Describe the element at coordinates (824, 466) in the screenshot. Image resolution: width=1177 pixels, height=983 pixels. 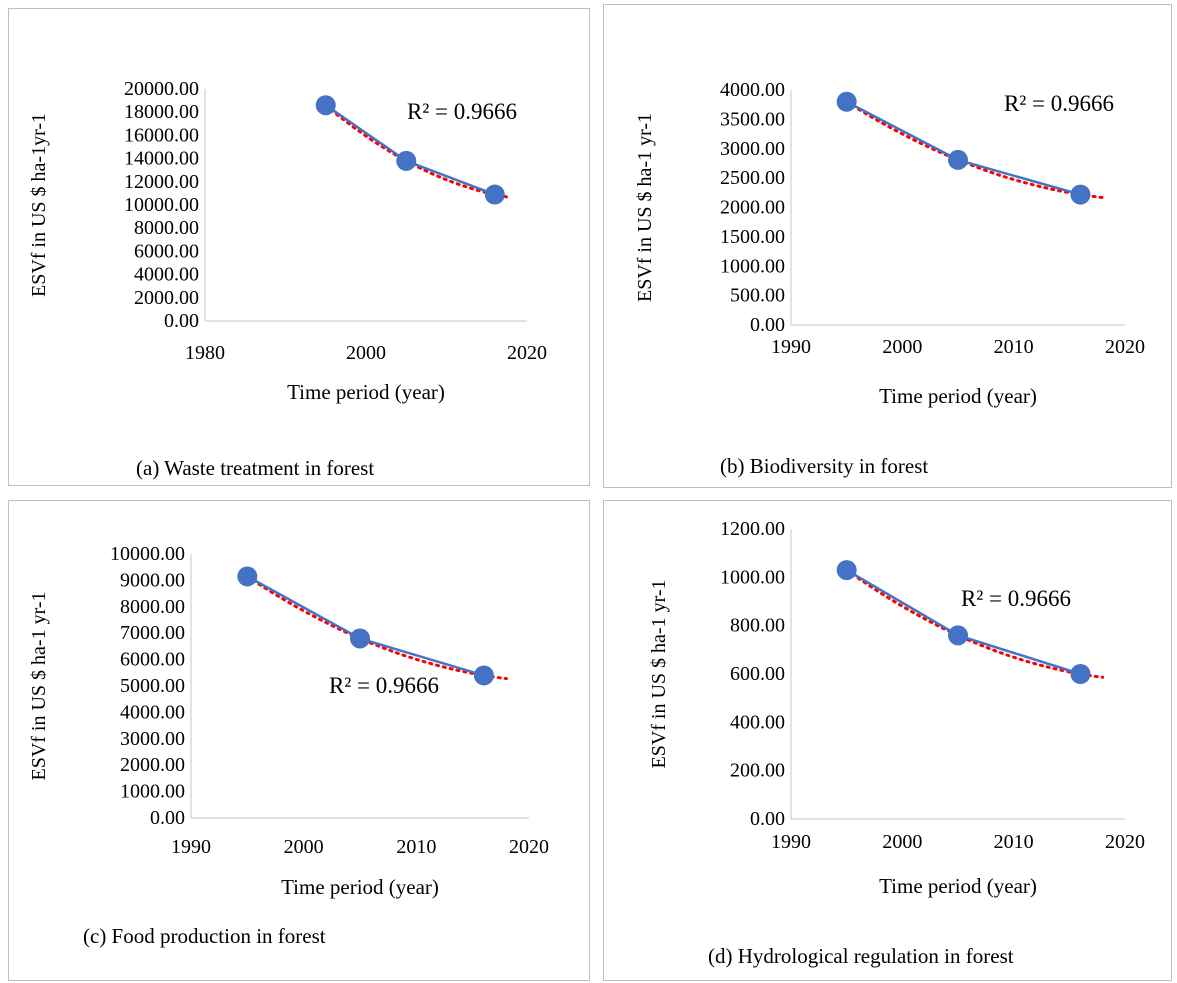
I see `chart-caption: (b) Biodiversity in forest` at that location.